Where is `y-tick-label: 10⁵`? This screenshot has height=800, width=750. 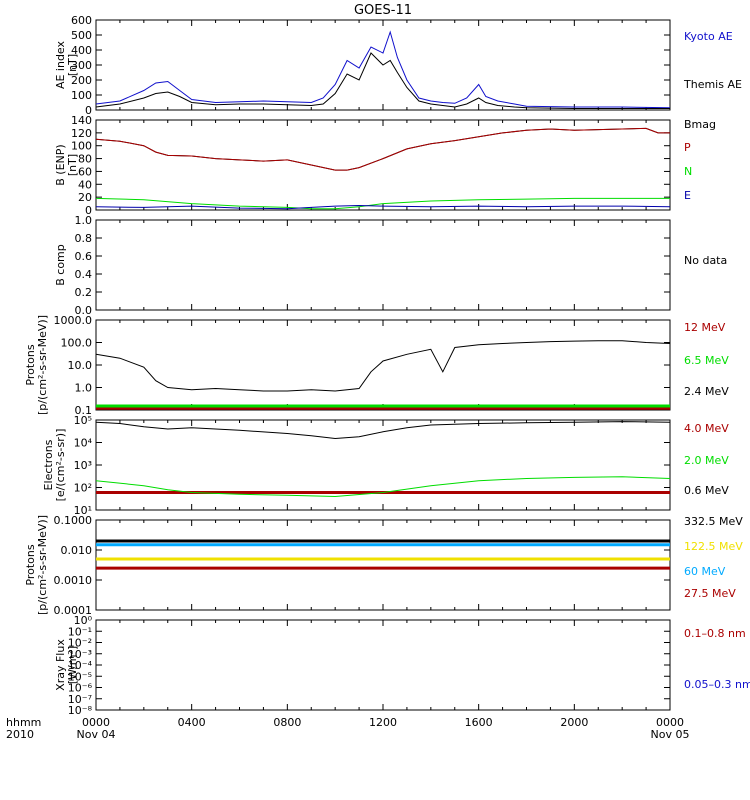 y-tick-label: 10⁵ is located at coordinates (83, 420).